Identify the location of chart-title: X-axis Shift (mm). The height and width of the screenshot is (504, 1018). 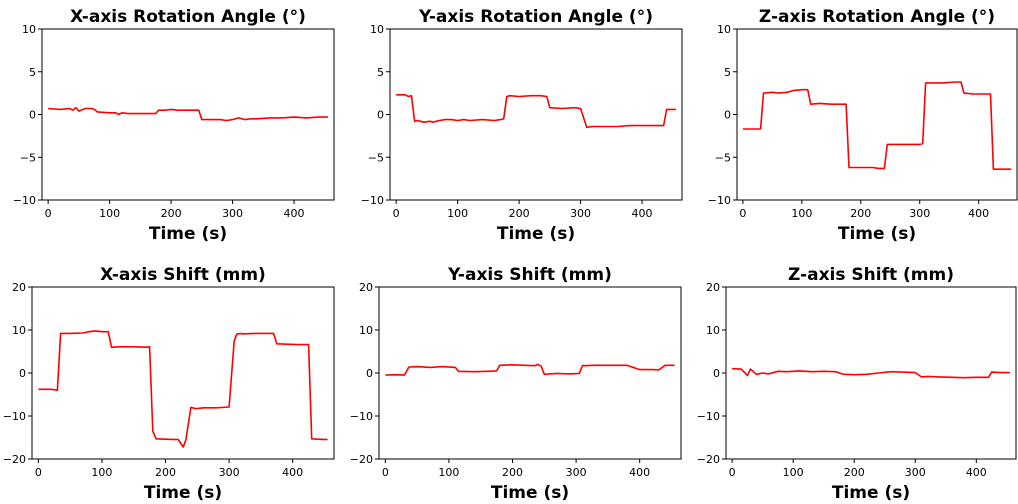
(183, 275).